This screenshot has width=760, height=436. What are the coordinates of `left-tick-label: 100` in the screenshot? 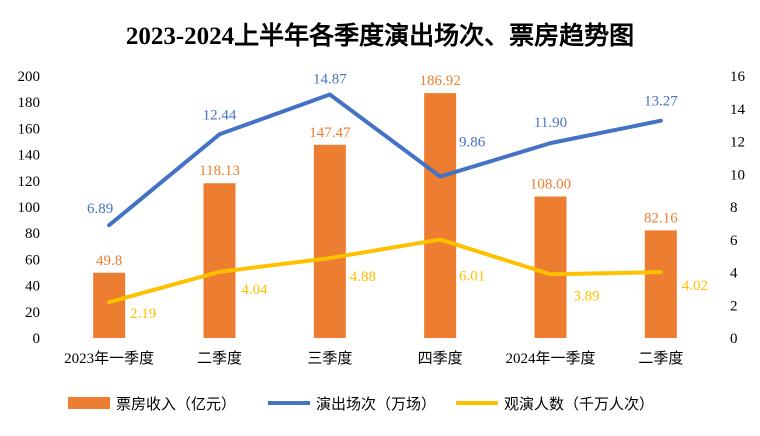 It's located at (29, 208).